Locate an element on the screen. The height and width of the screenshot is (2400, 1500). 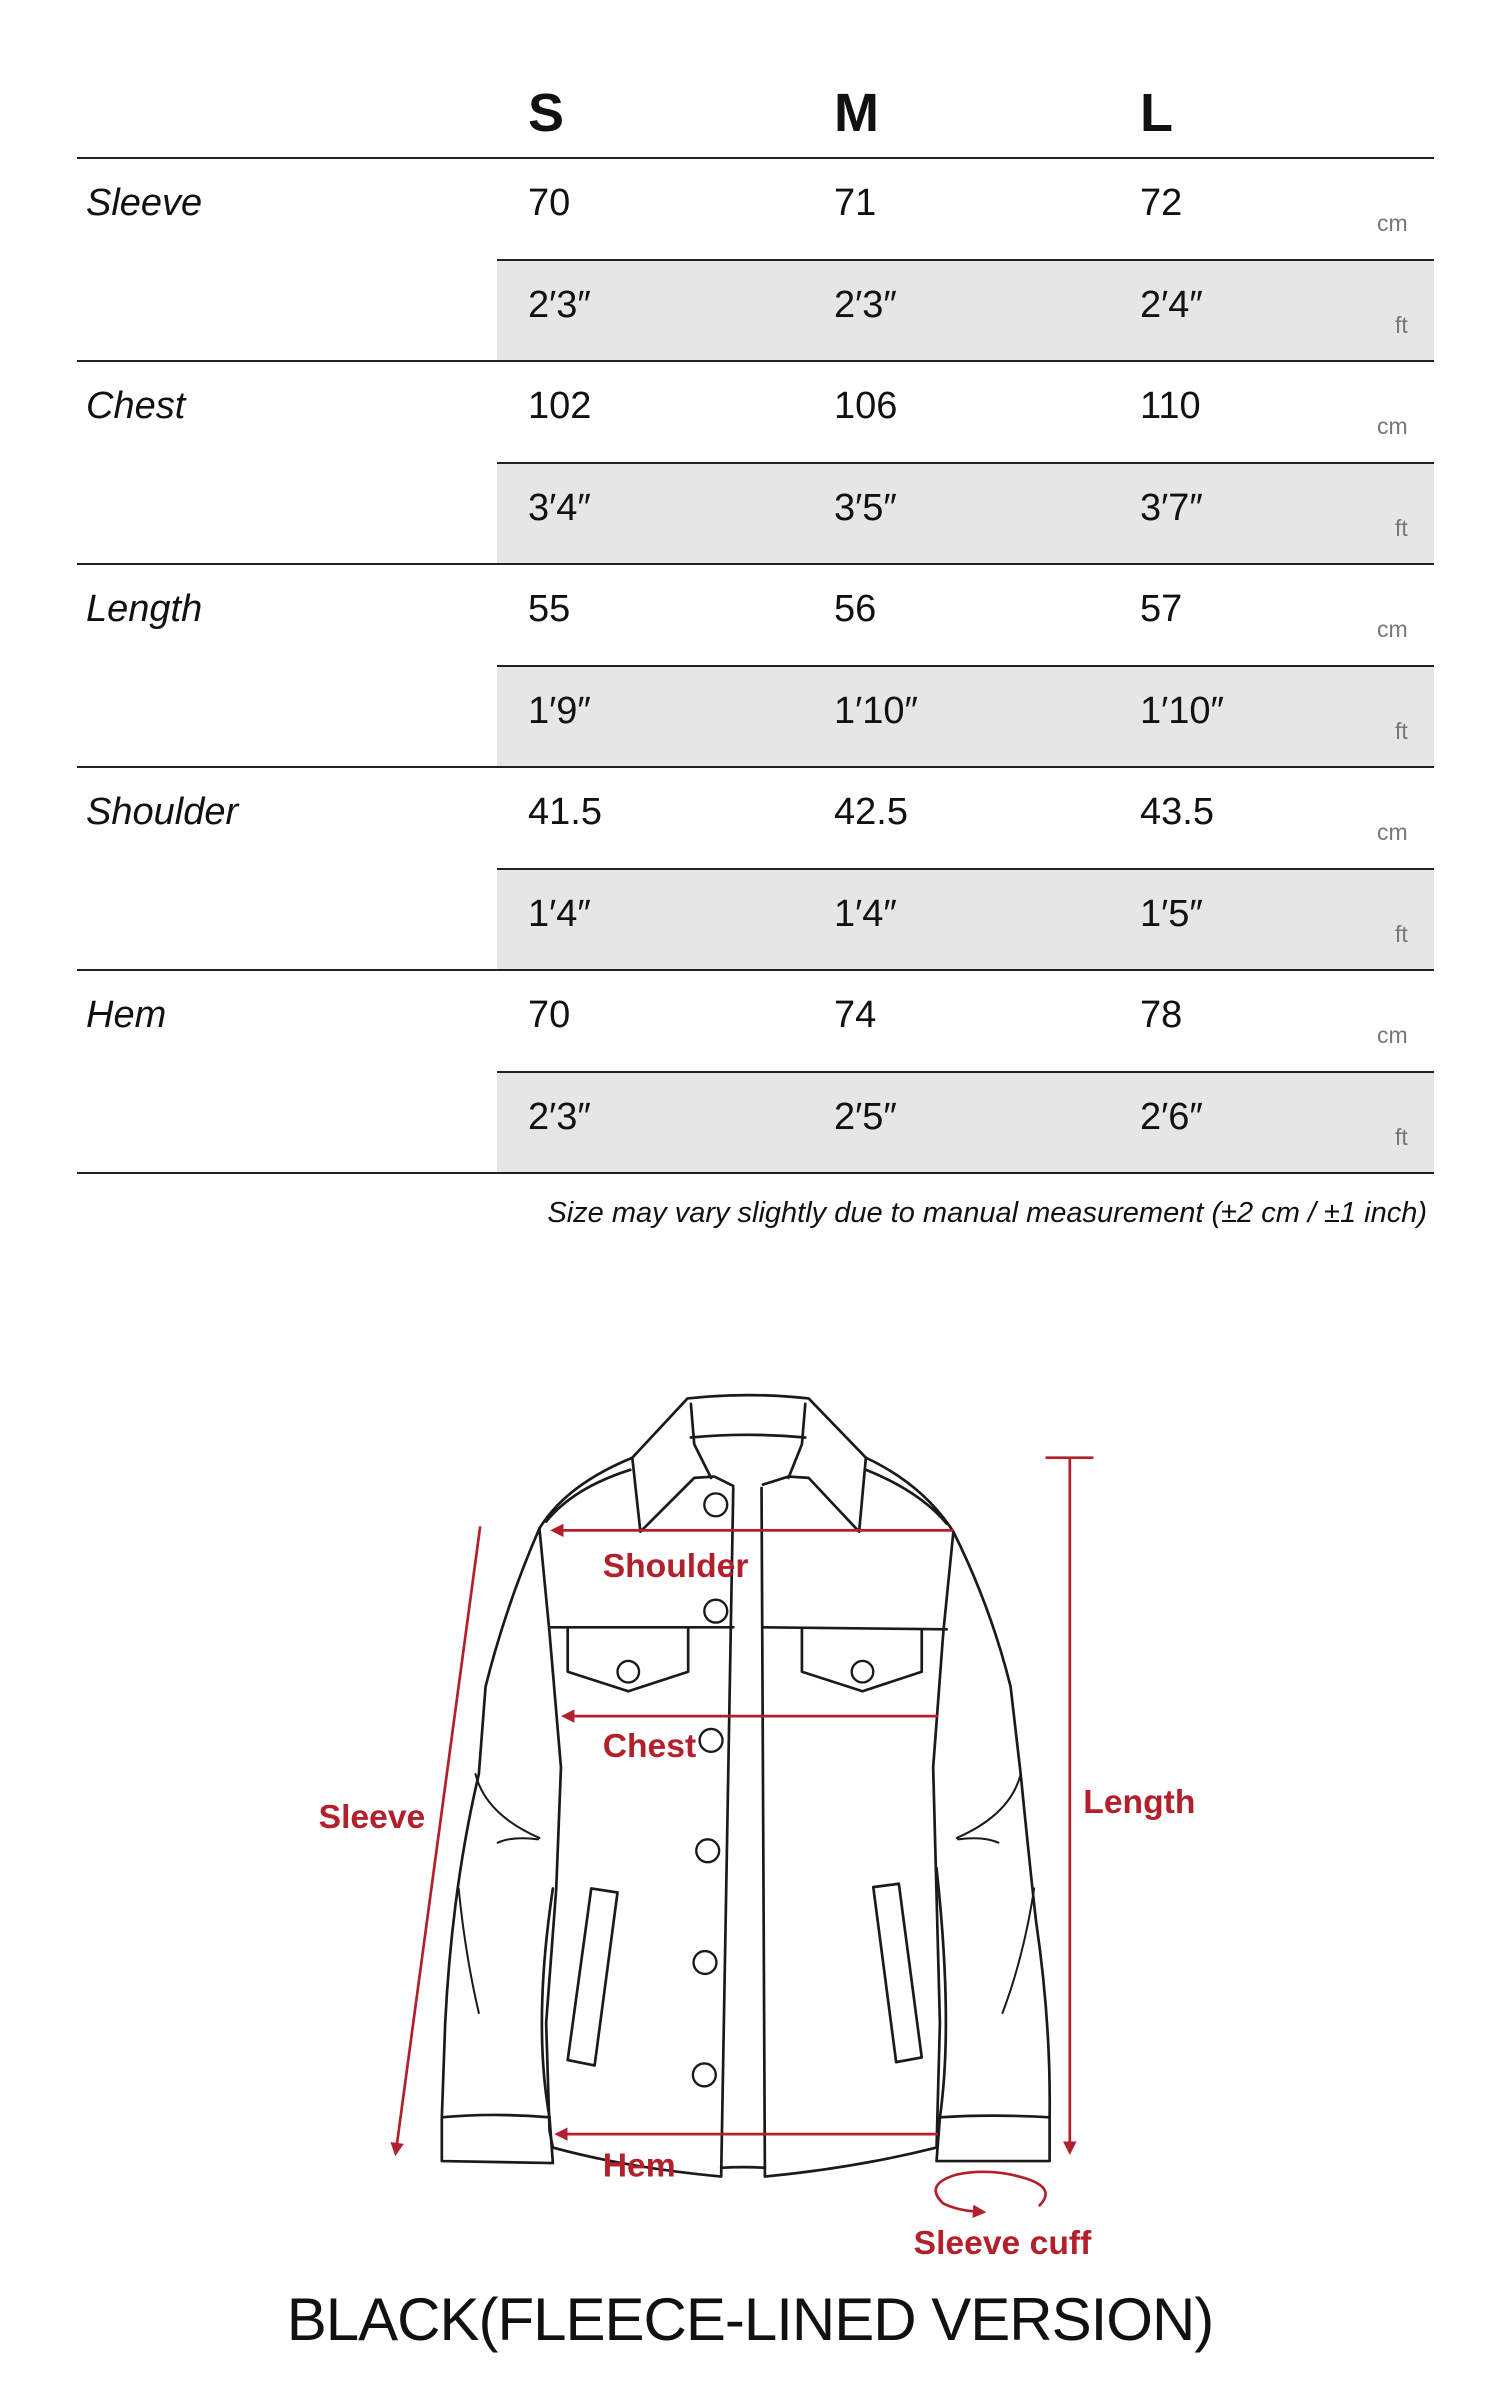
sleeve-cuff-arrow is located at coordinates (990, 2194).